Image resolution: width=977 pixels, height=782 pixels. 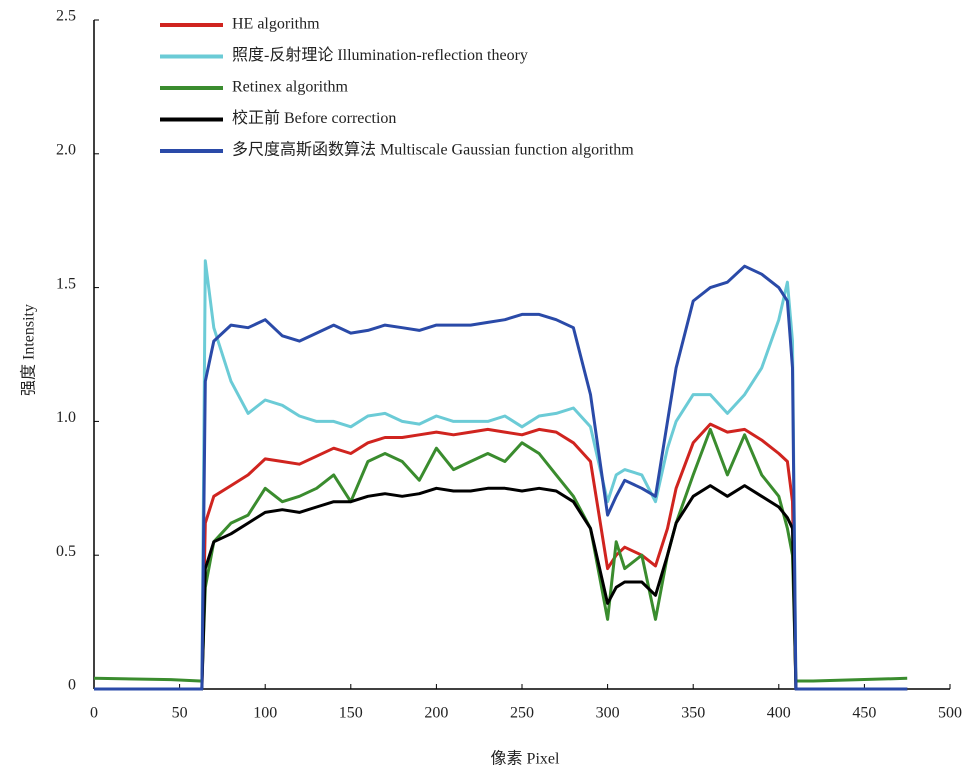 I want to click on y-tick-label: 2.0, so click(x=66, y=149).